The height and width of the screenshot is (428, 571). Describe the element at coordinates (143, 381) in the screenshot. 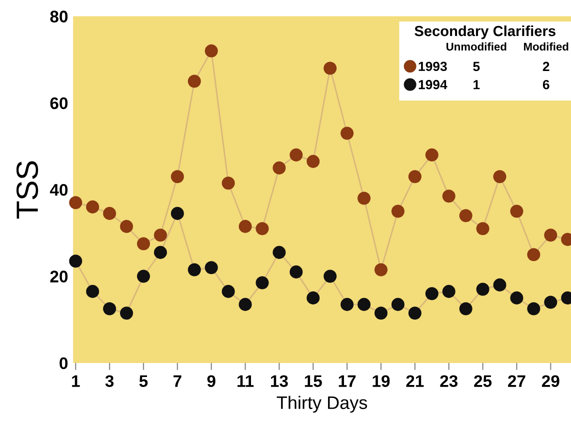

I see `x-tick-label: 5` at that location.